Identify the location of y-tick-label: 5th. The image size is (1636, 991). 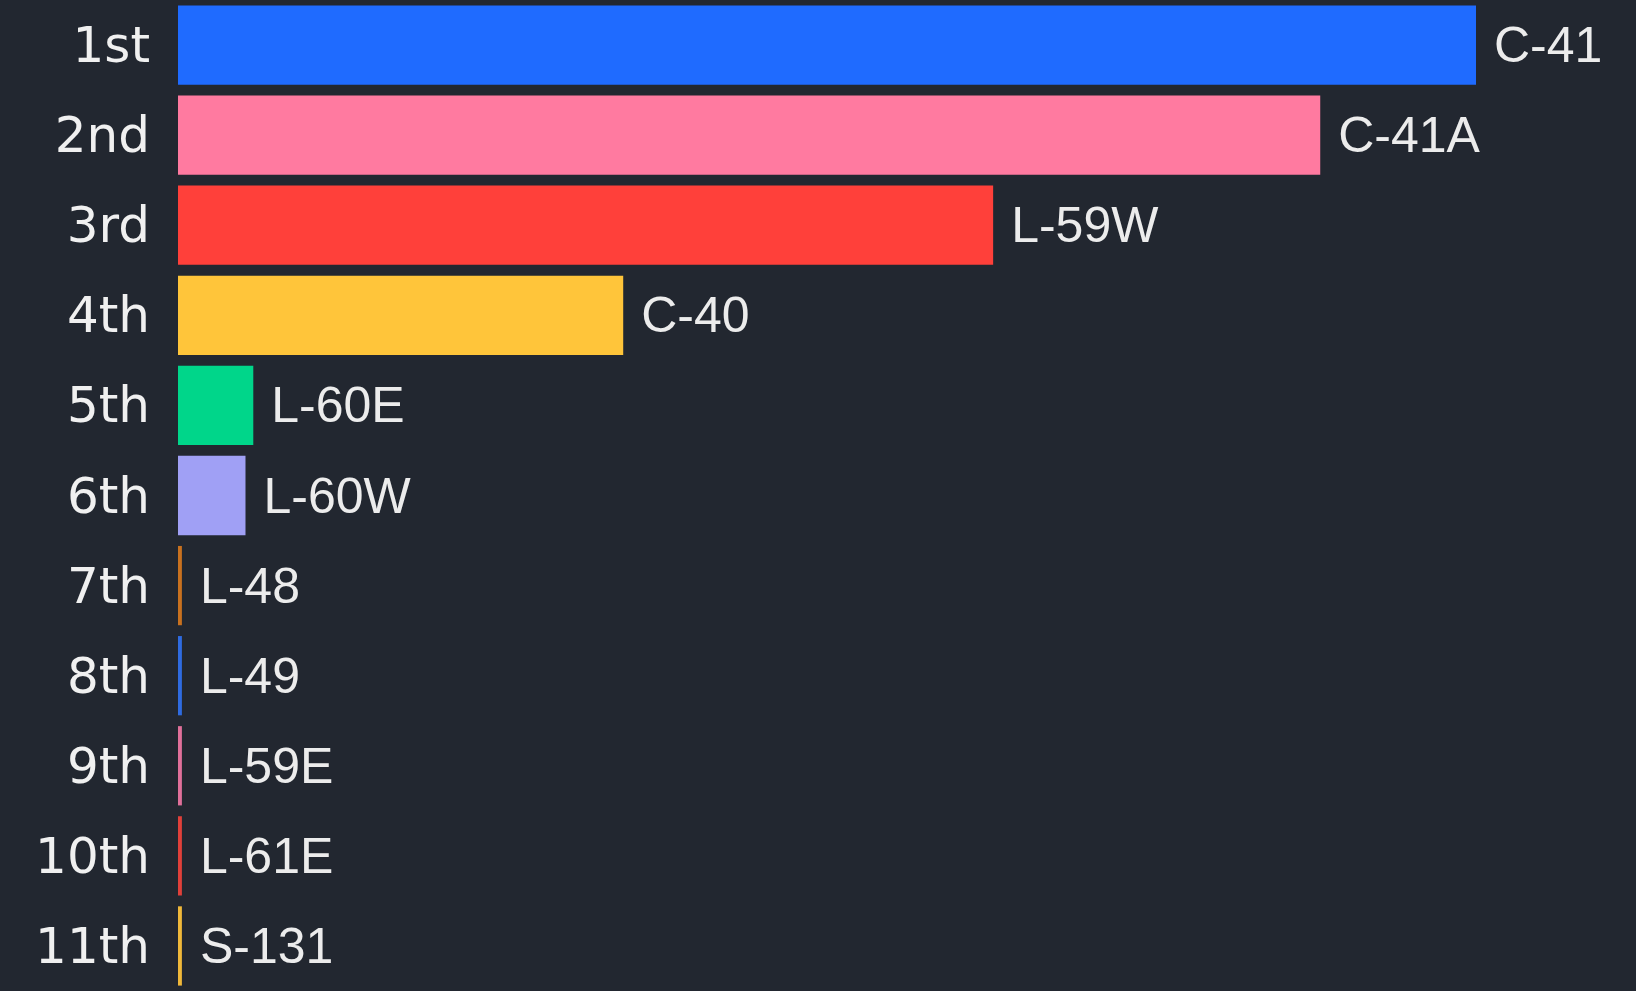
(108, 405).